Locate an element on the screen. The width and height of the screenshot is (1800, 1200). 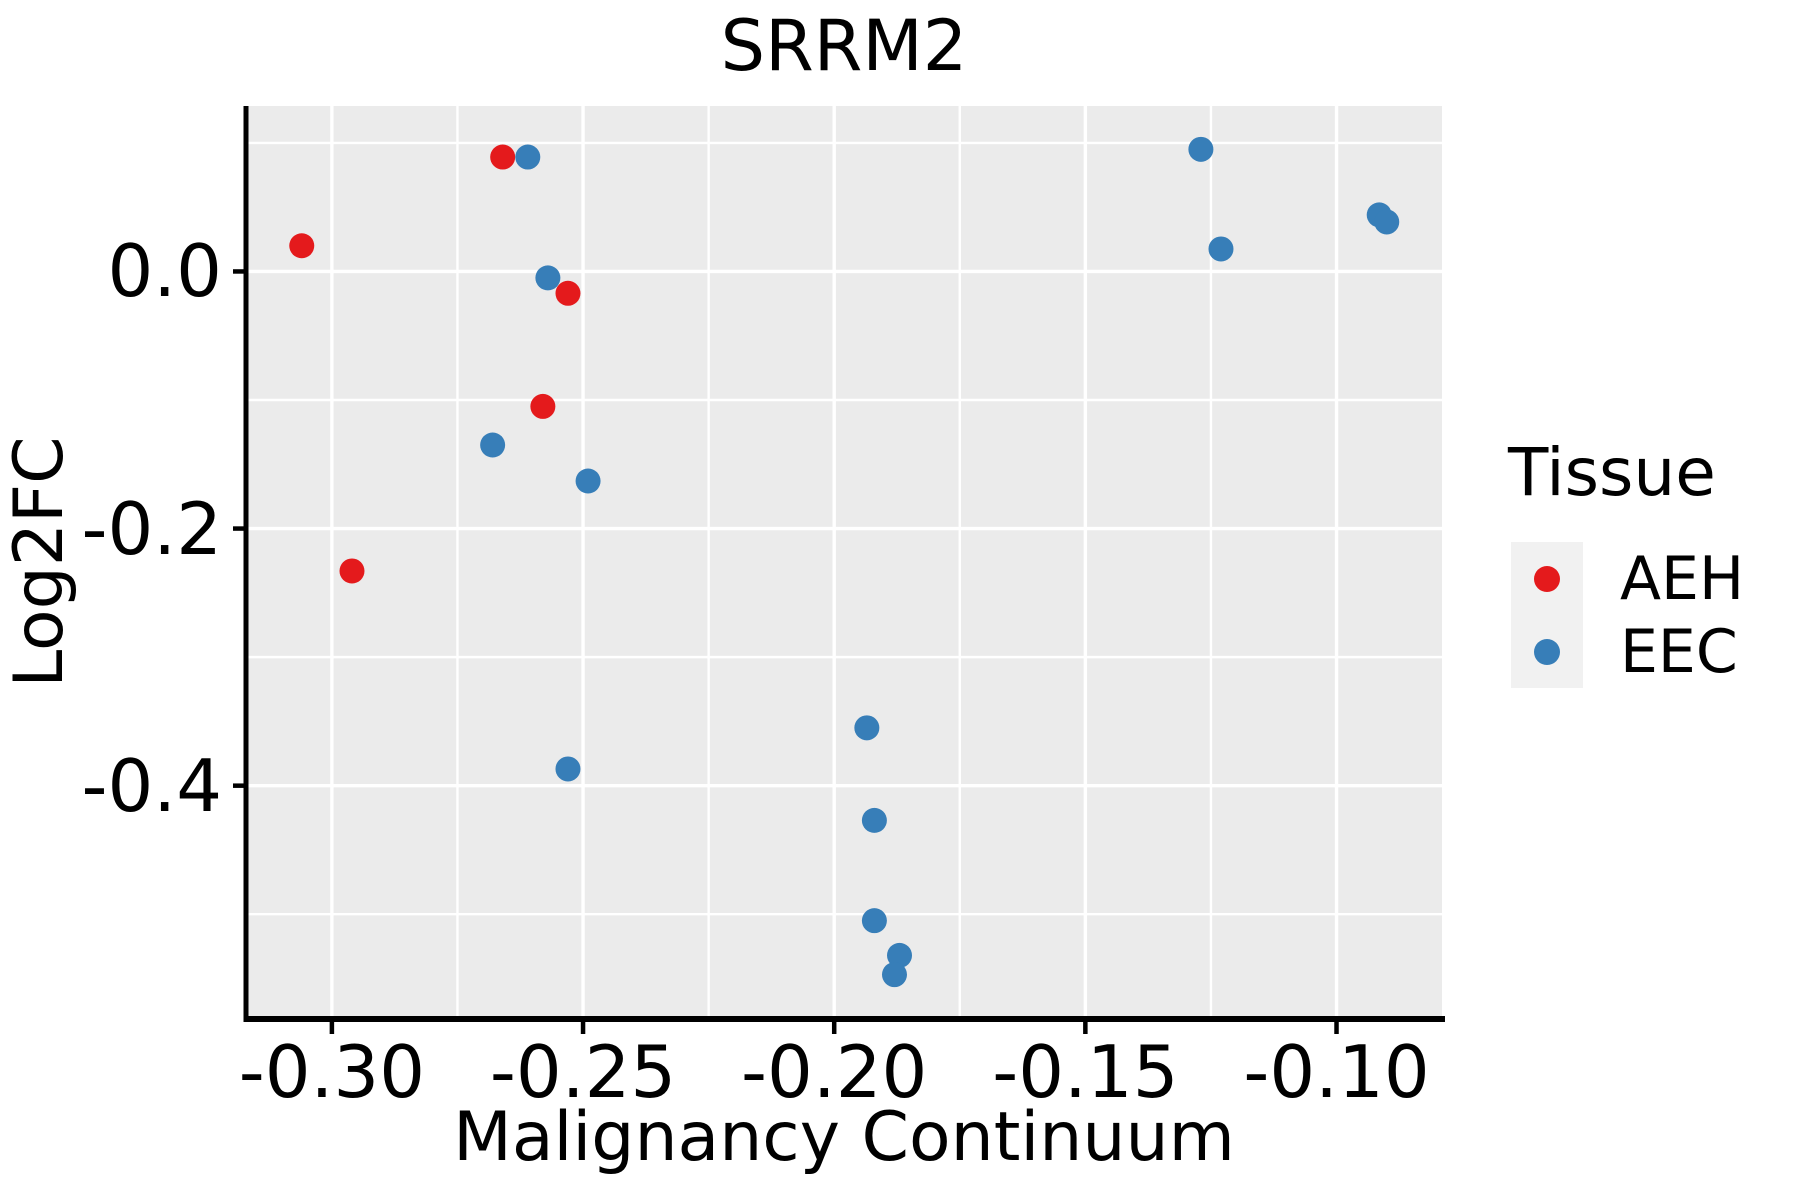
y-tick-label: -0.2 is located at coordinates (151, 528).